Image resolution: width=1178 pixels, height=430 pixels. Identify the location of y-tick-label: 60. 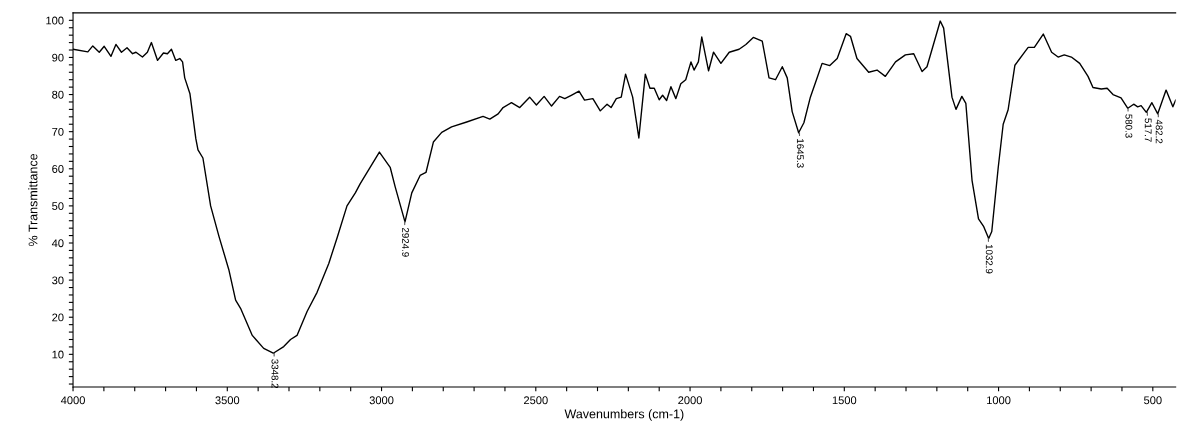
(58, 169).